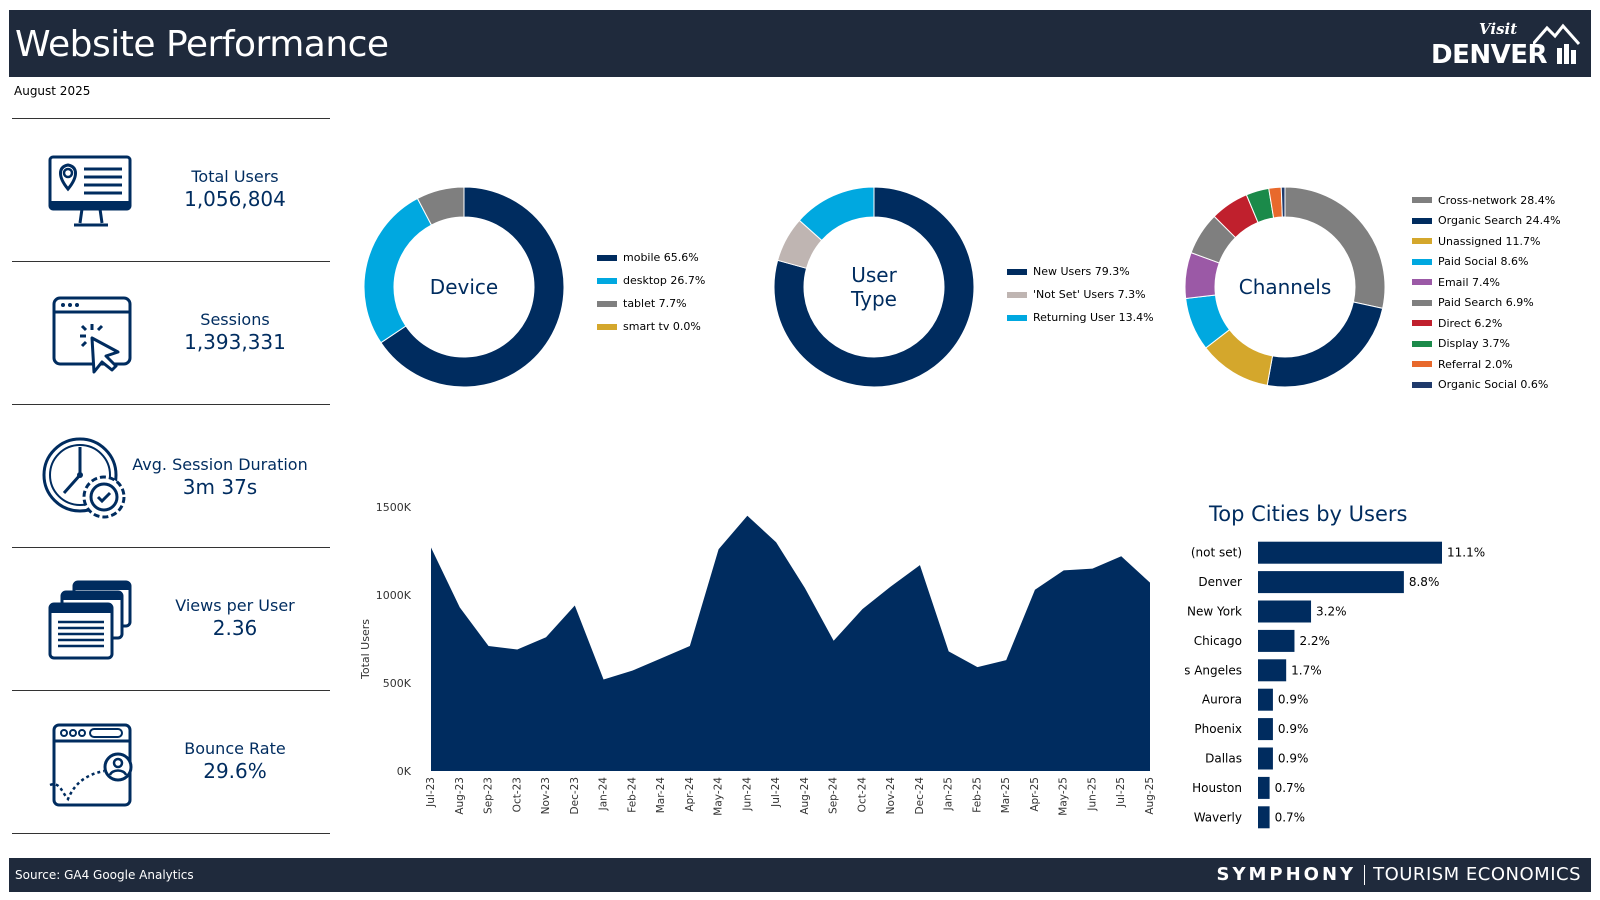  Describe the element at coordinates (1218, 729) in the screenshot. I see `city-label: Phoenix` at that location.